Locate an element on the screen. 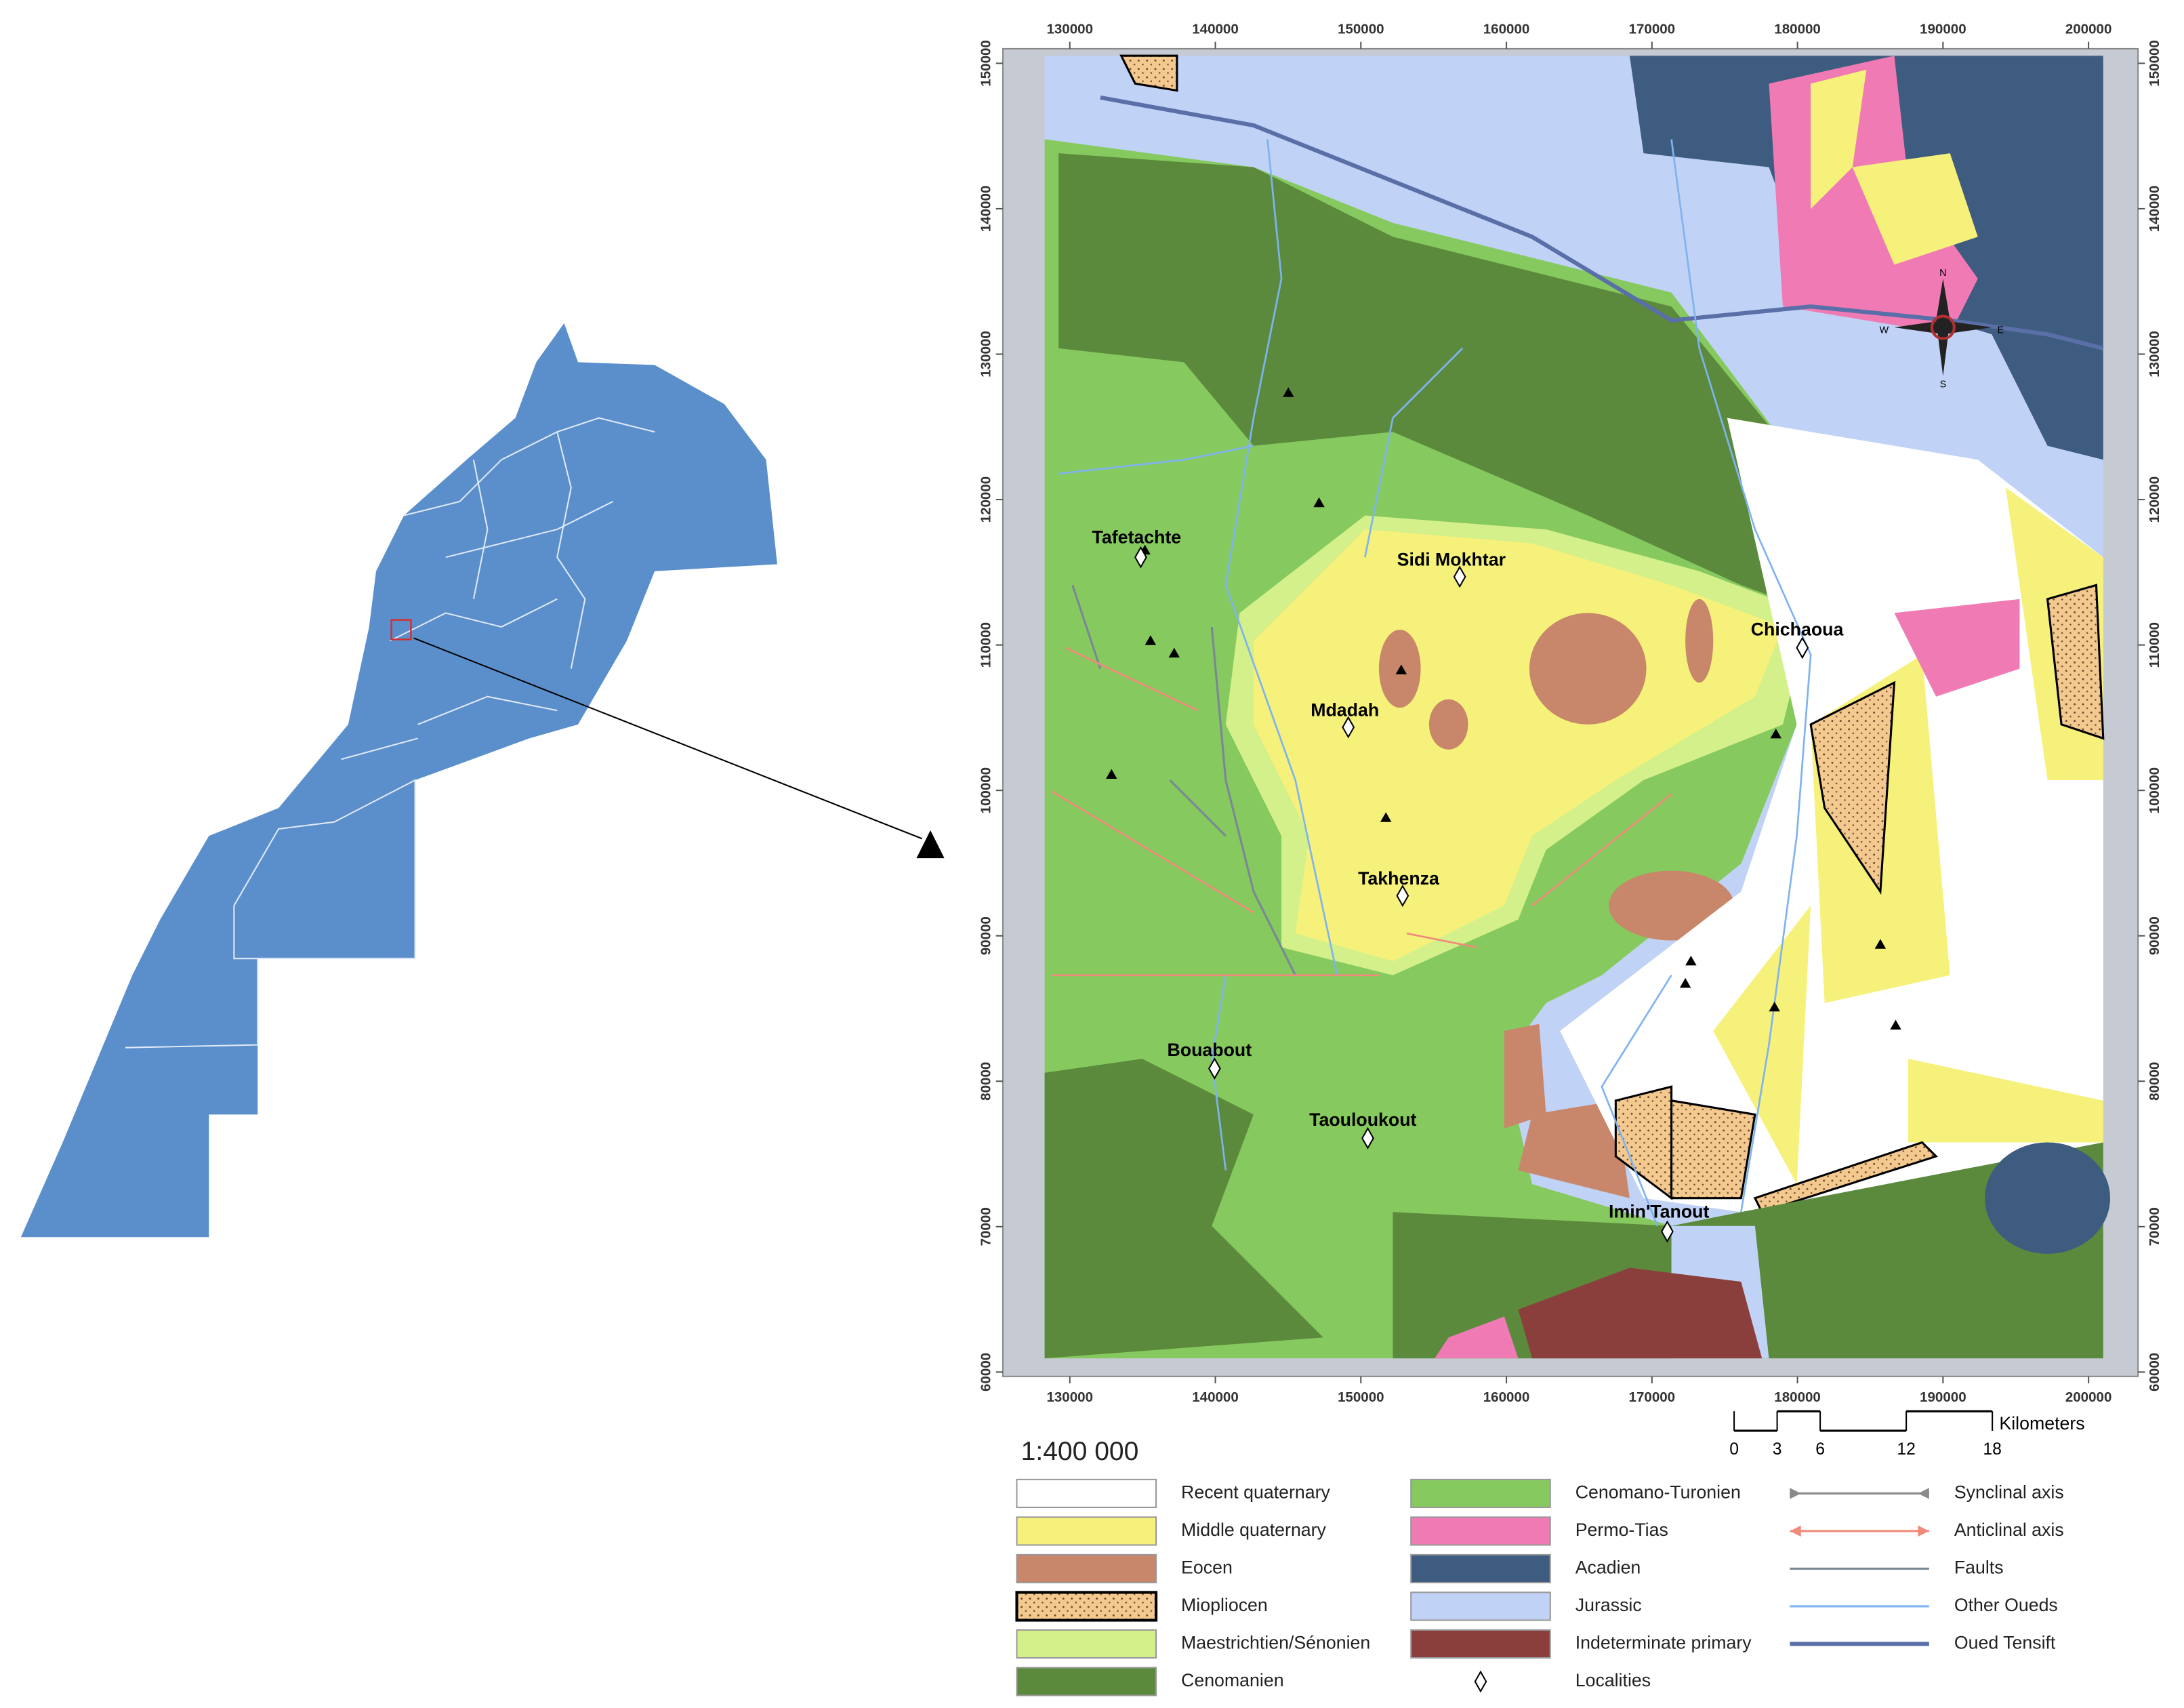 The image size is (2184, 1708). locality-label: Mdadah is located at coordinates (1345, 710).